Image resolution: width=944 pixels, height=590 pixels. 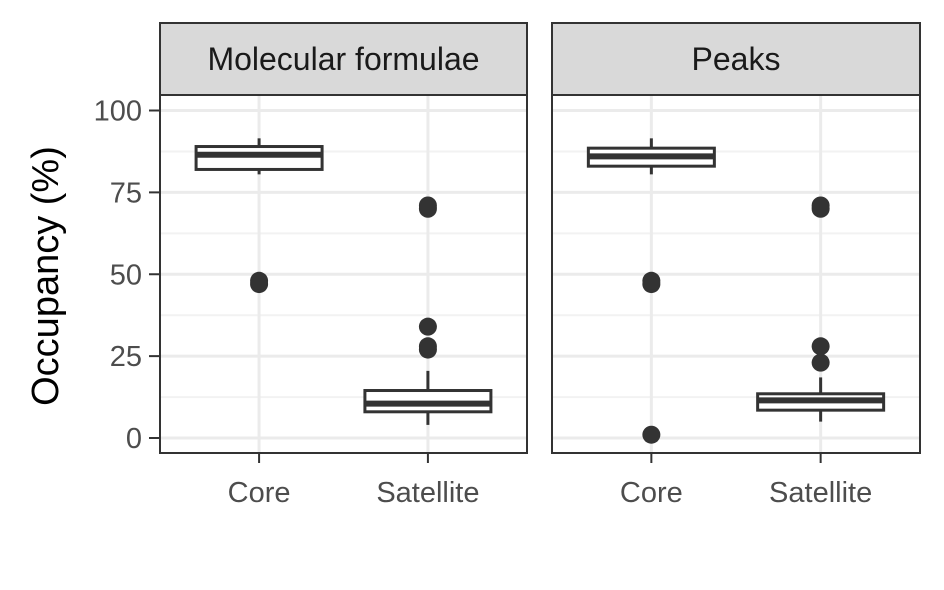 I want to click on y-tick-label: 75, so click(x=126, y=193).